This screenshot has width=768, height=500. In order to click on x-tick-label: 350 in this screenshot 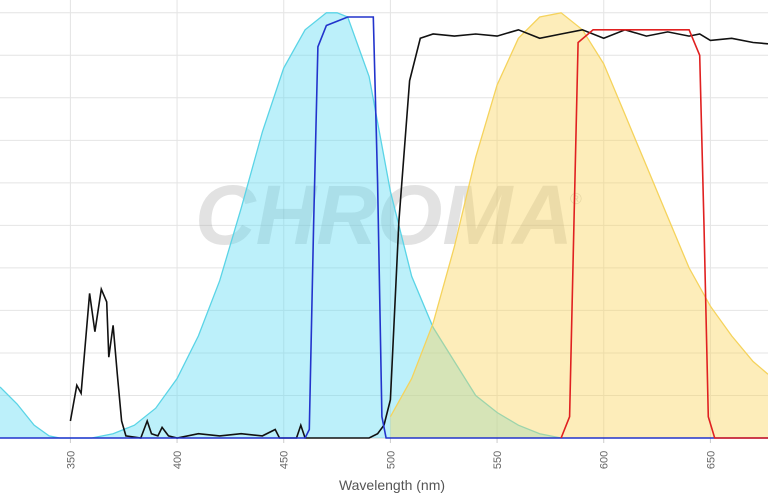, I will do `click(71, 460)`.